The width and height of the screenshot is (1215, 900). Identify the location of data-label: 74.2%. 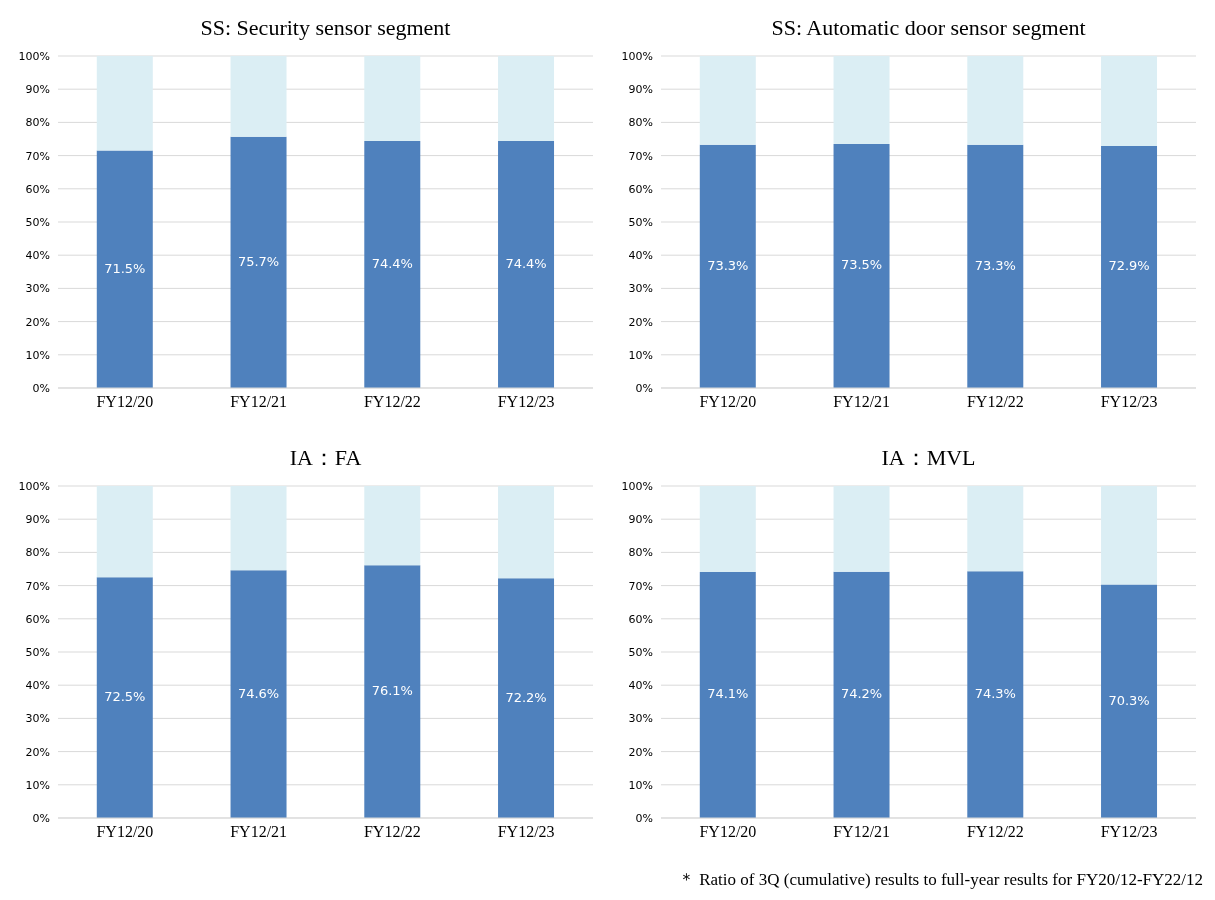
(861, 694).